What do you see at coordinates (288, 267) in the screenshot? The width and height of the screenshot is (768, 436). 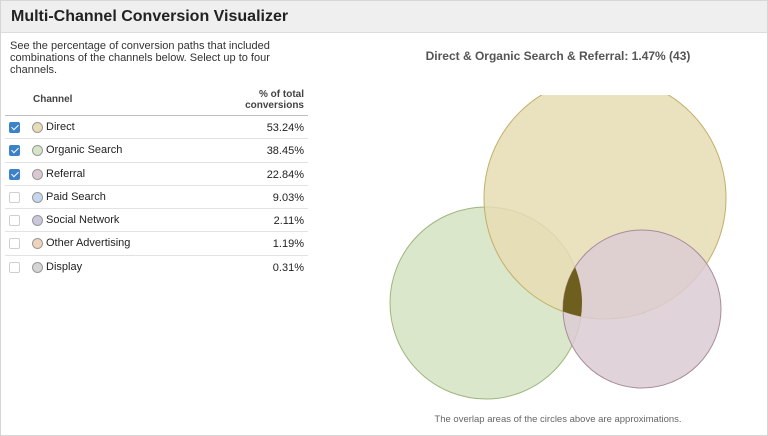 I see `channel-percent: 0.31%` at bounding box center [288, 267].